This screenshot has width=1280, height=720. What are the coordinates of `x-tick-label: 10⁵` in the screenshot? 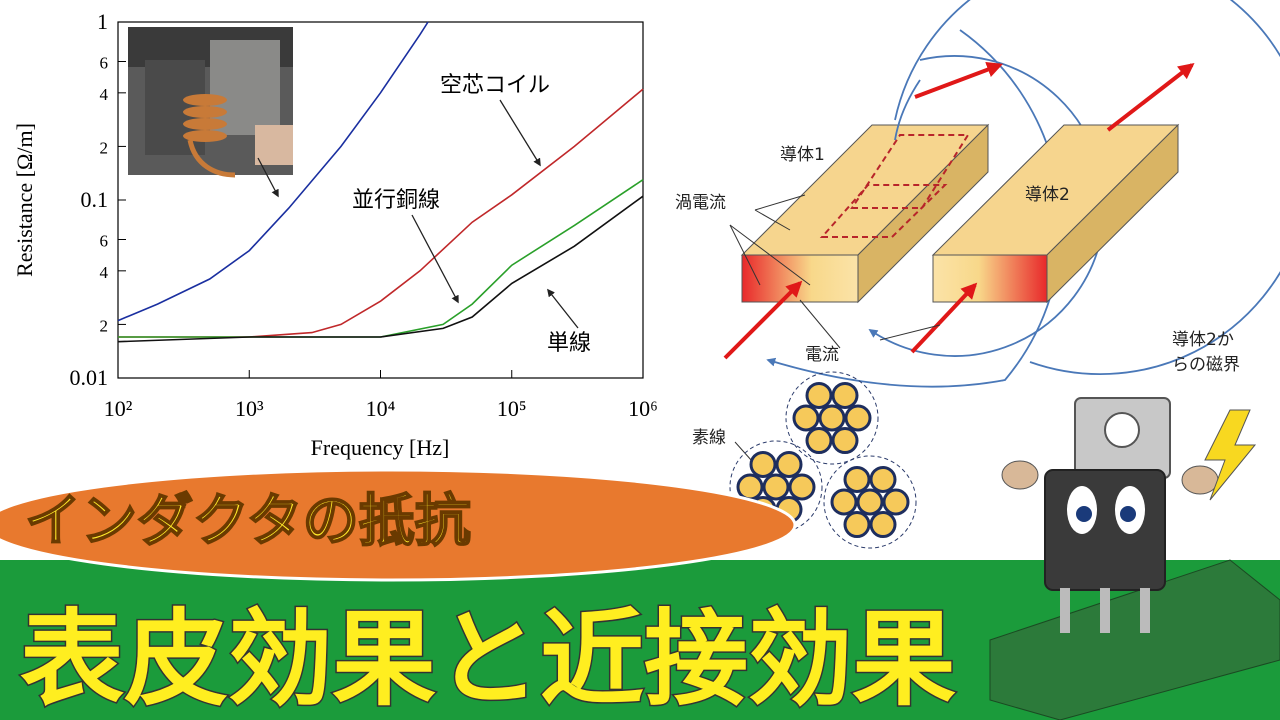 It's located at (512, 408).